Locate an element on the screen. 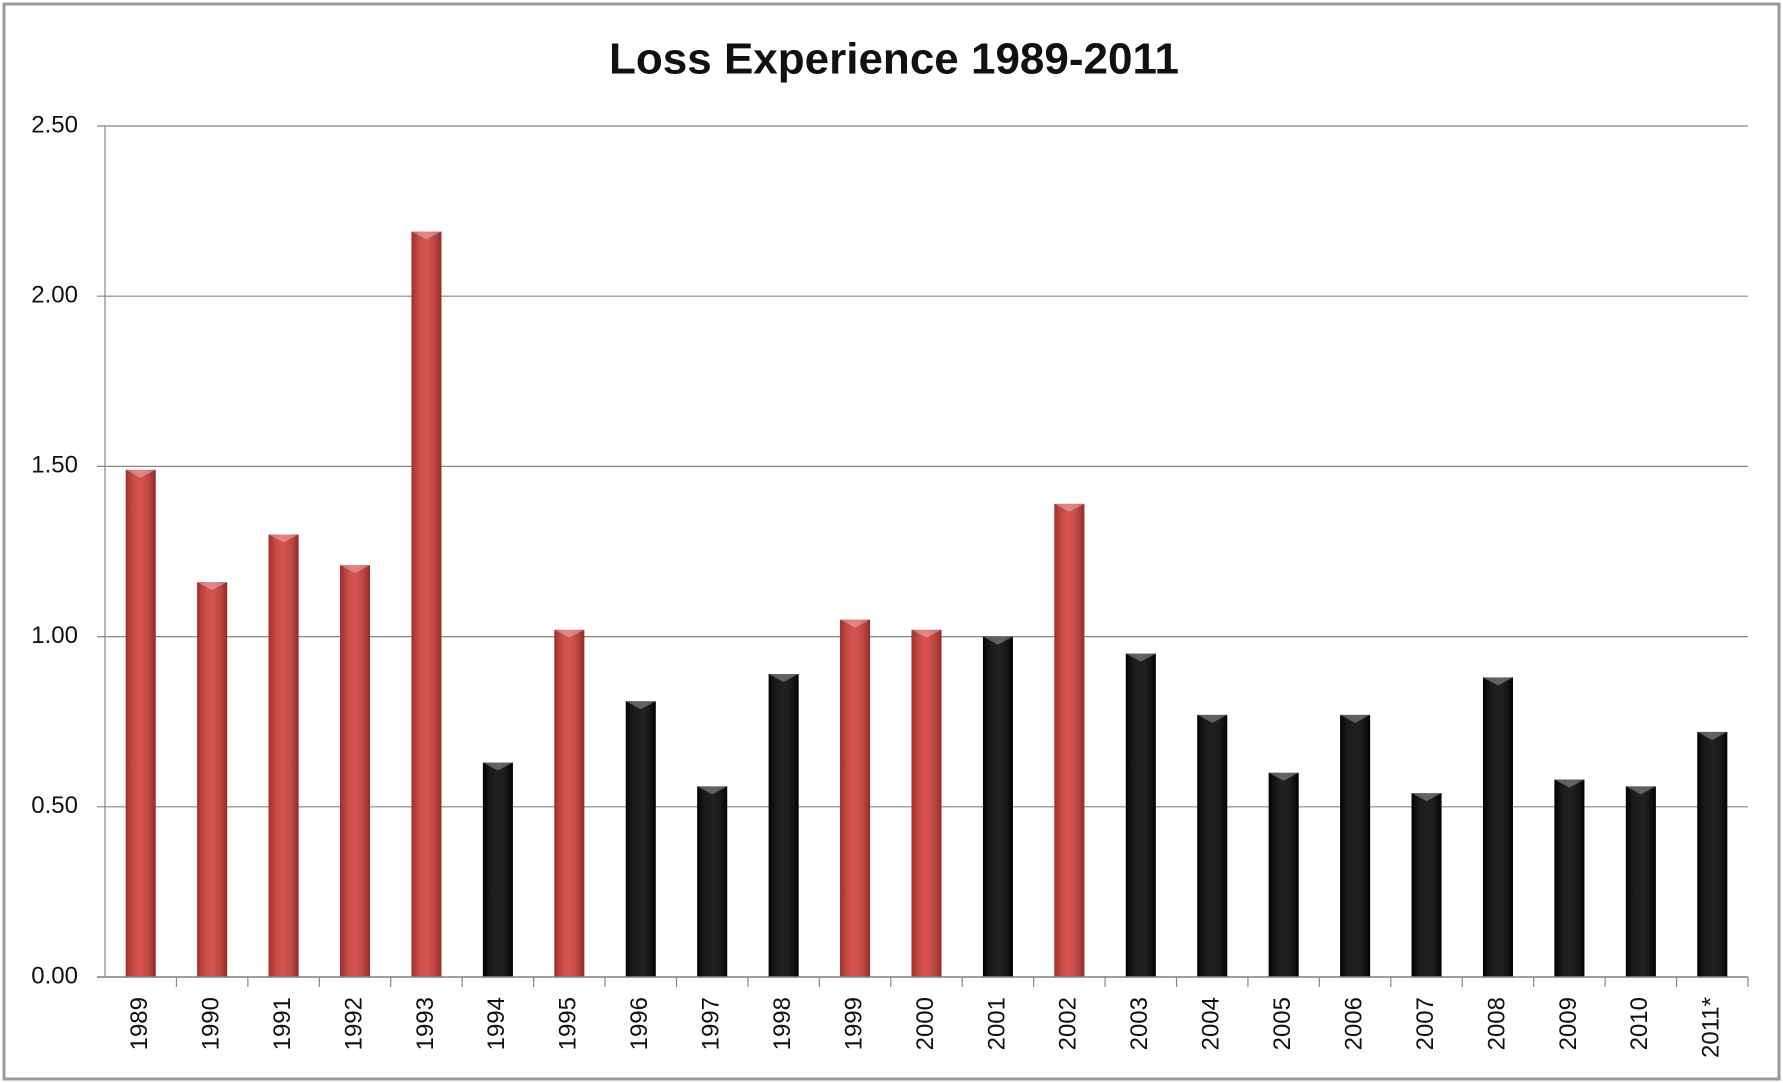  x-tick-label: 2001 is located at coordinates (996, 1023).